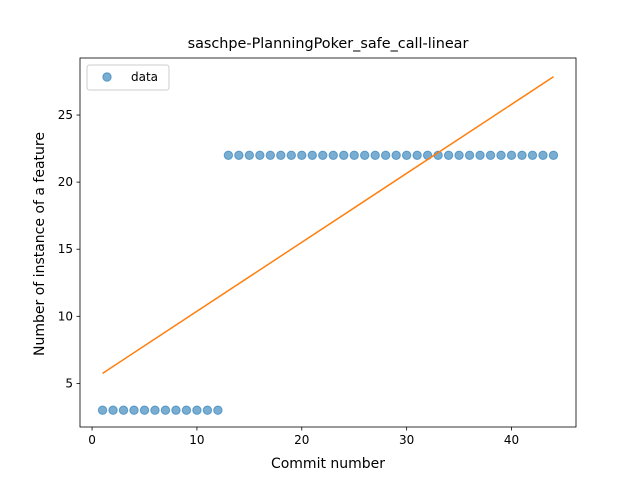 The width and height of the screenshot is (640, 480). What do you see at coordinates (65, 249) in the screenshot?
I see `y-tick-label: 15` at bounding box center [65, 249].